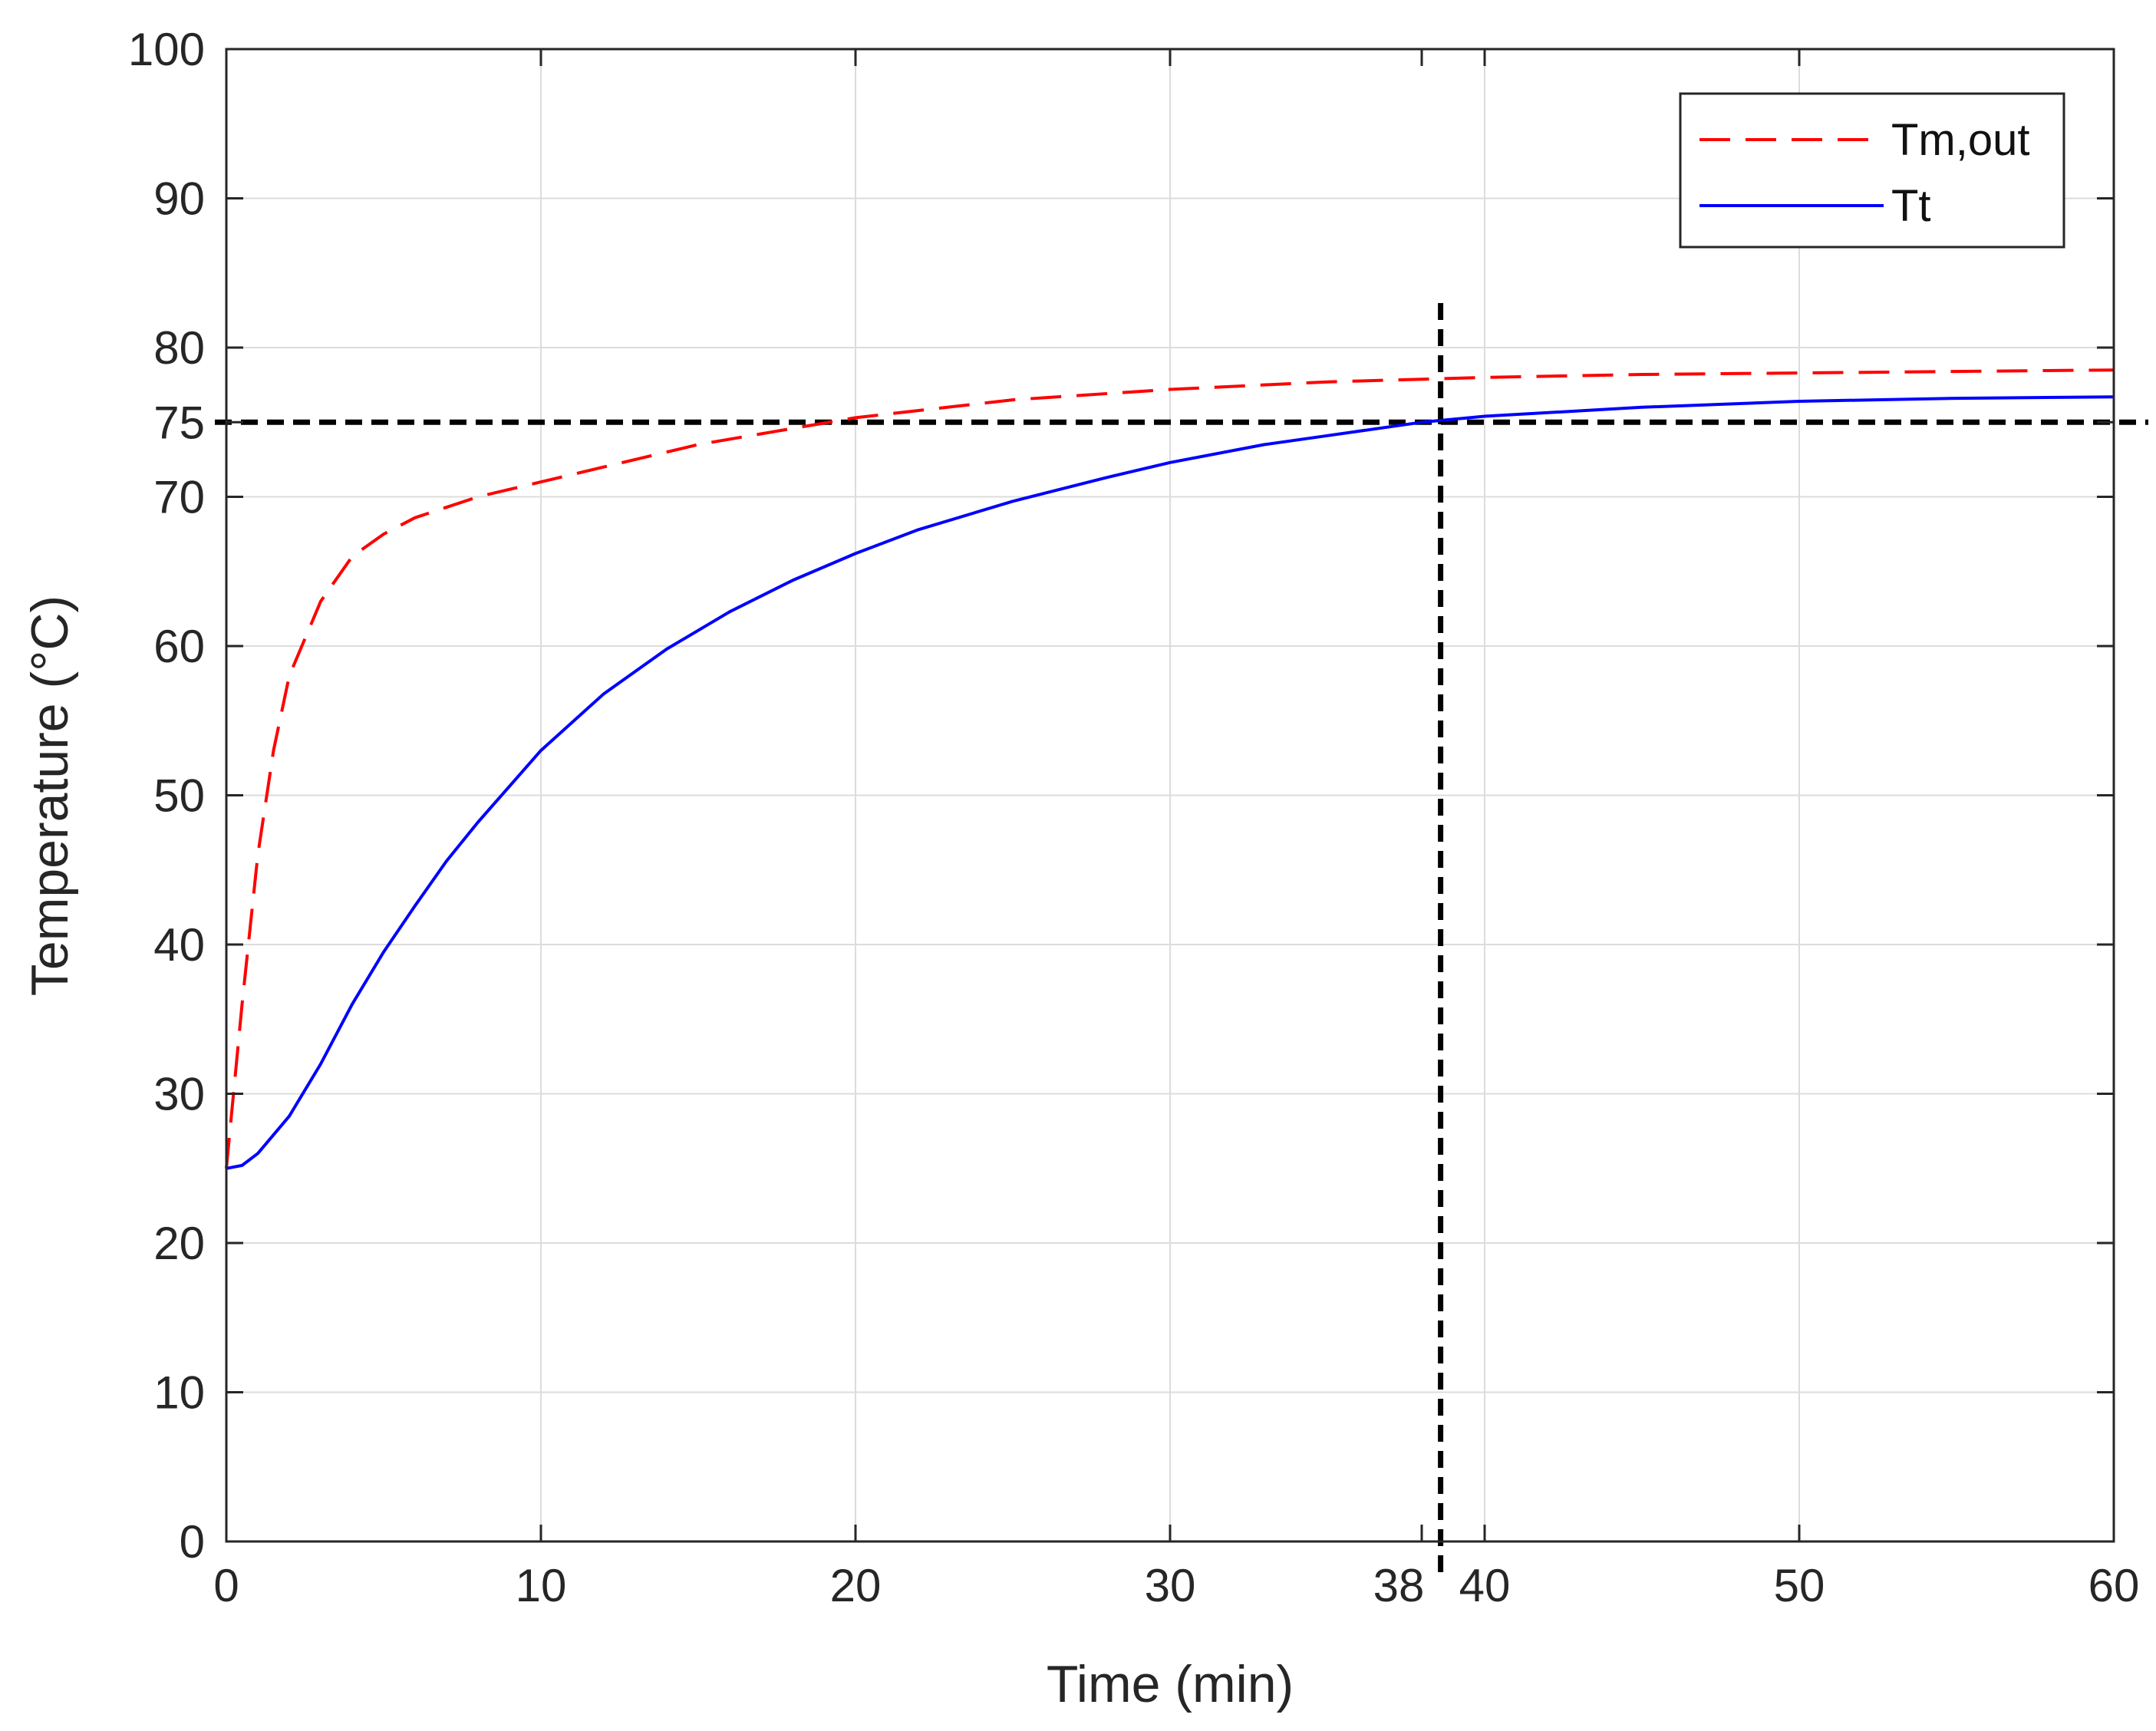 The image size is (2156, 1731). I want to click on y-tick-label: 80, so click(179, 348).